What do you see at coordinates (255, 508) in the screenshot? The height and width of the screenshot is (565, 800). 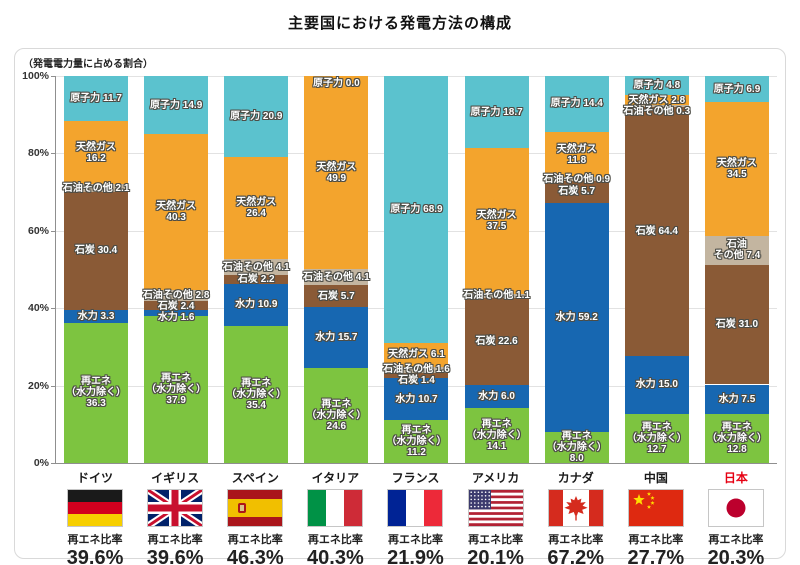 I see `flag-spain` at bounding box center [255, 508].